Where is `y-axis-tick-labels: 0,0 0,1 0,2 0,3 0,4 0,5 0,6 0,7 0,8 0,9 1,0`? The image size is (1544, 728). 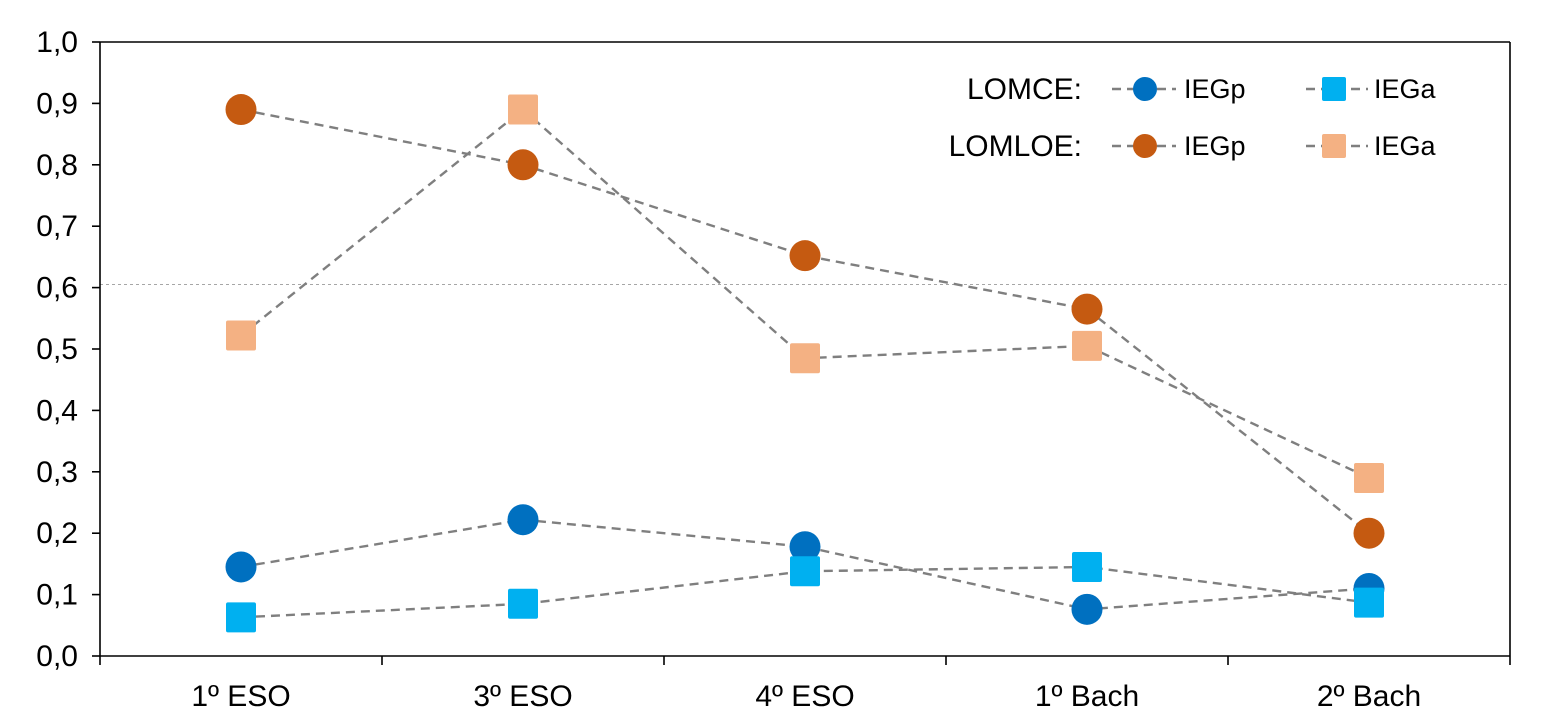
y-axis-tick-labels: 0,0 0,1 0,2 0,3 0,4 0,5 0,6 0,7 0,8 0,9 1,0 is located at coordinates (57, 349).